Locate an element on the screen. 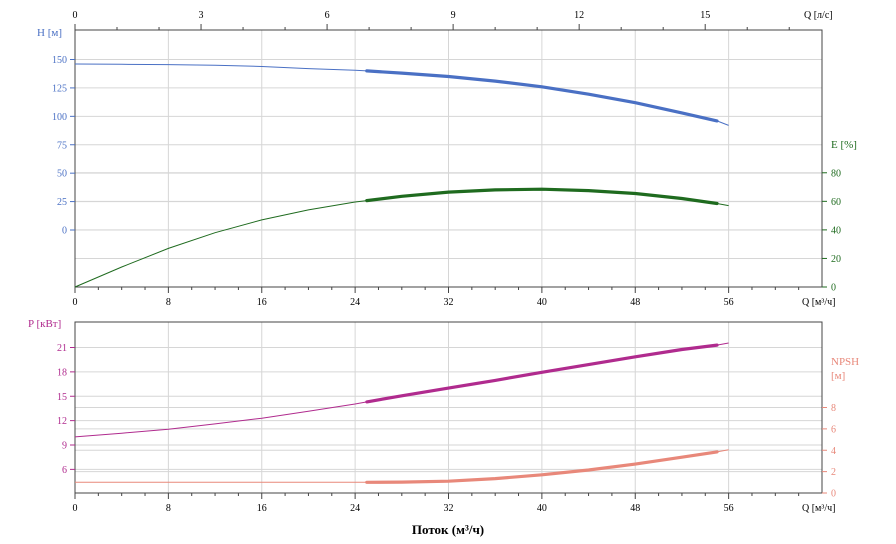  right-axis-label-e: E [%] is located at coordinates (844, 145).